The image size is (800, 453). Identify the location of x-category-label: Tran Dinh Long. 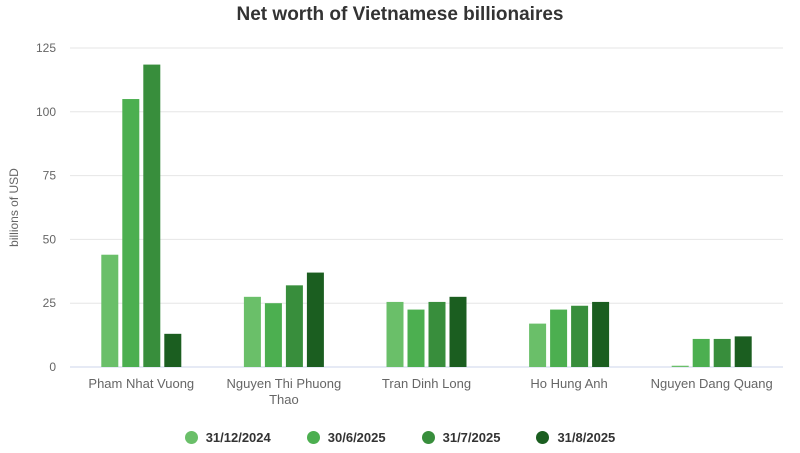
(426, 383).